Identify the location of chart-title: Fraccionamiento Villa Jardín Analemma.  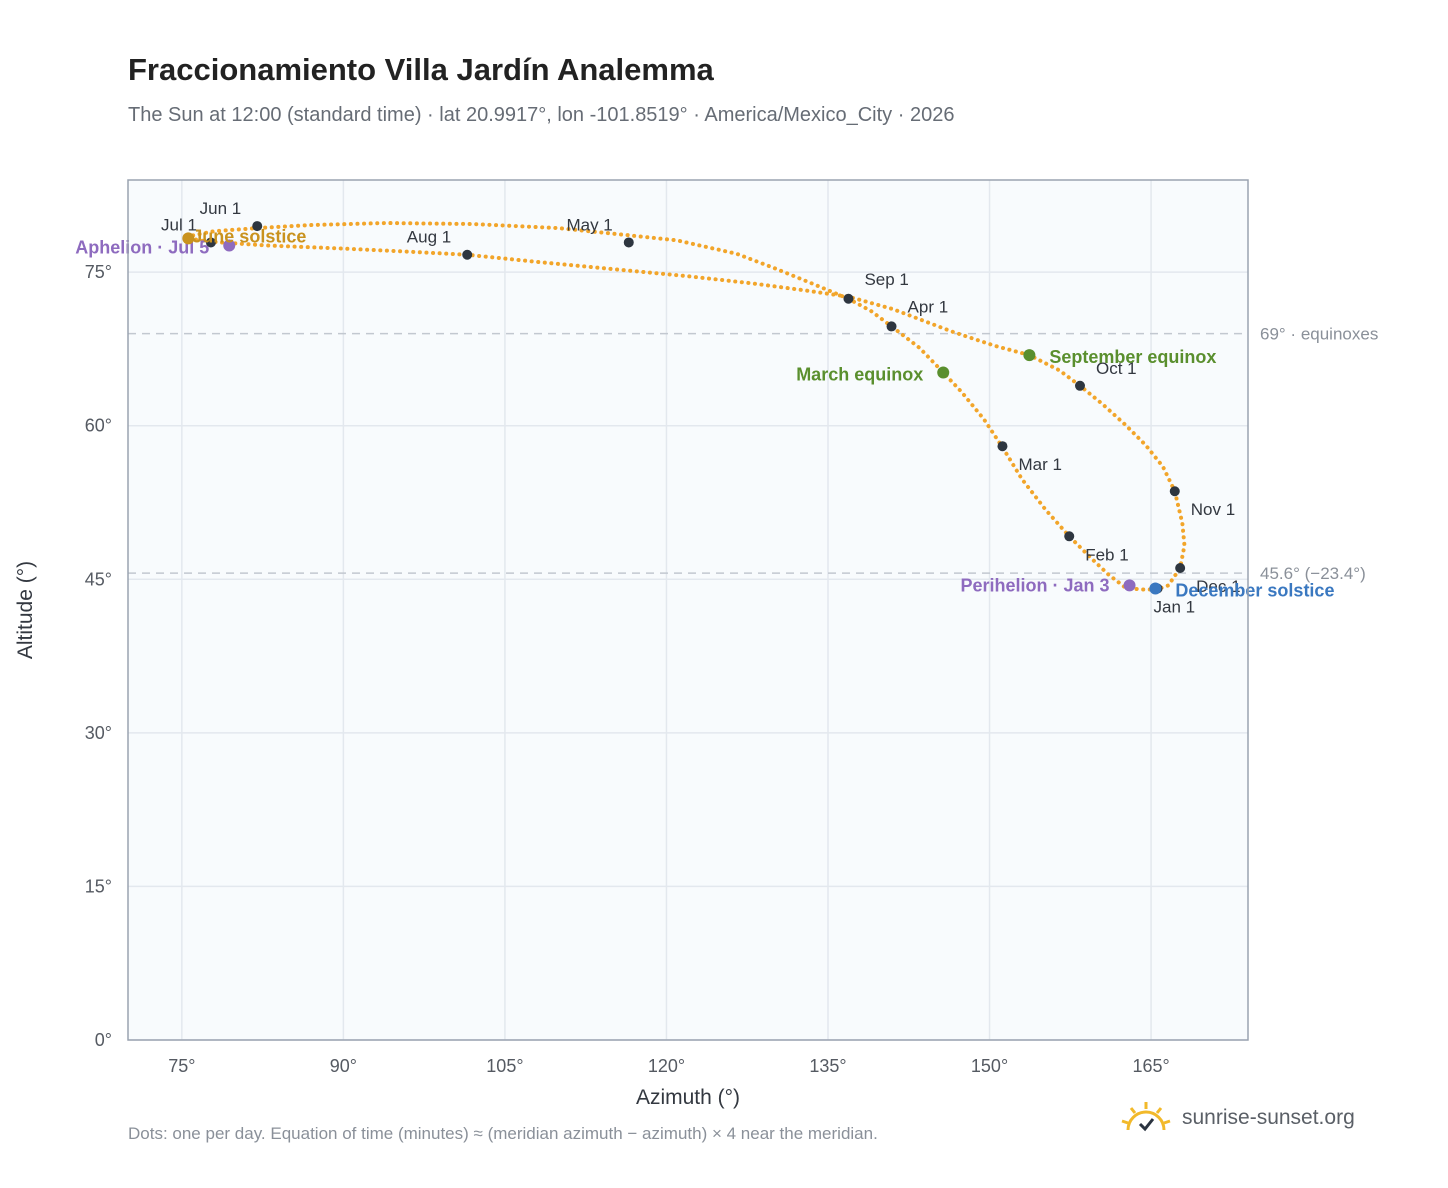
(421, 69).